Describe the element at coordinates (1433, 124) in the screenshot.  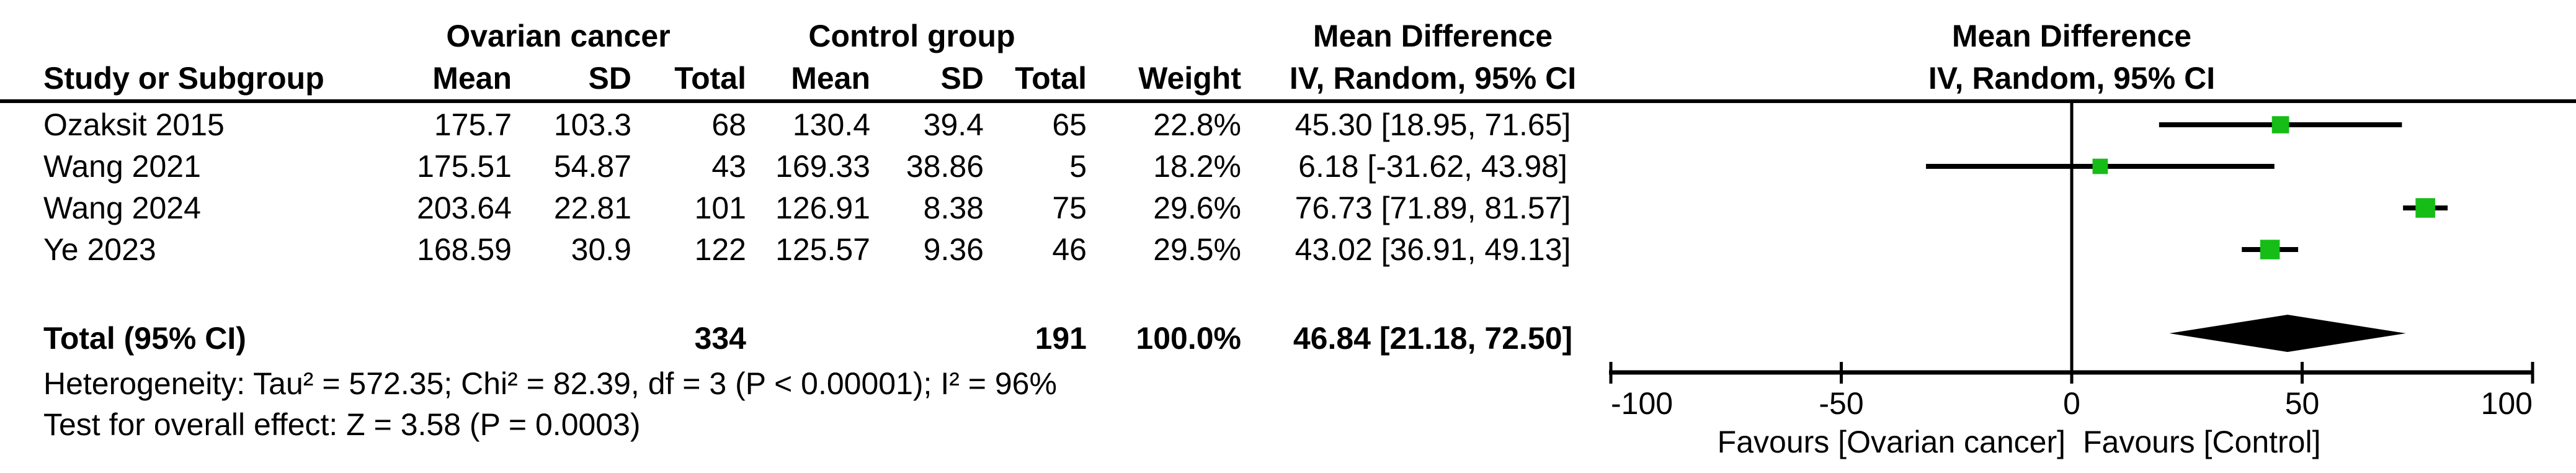
I see `effect-ci-cell: 45.30 [18.95, 71.65]` at that location.